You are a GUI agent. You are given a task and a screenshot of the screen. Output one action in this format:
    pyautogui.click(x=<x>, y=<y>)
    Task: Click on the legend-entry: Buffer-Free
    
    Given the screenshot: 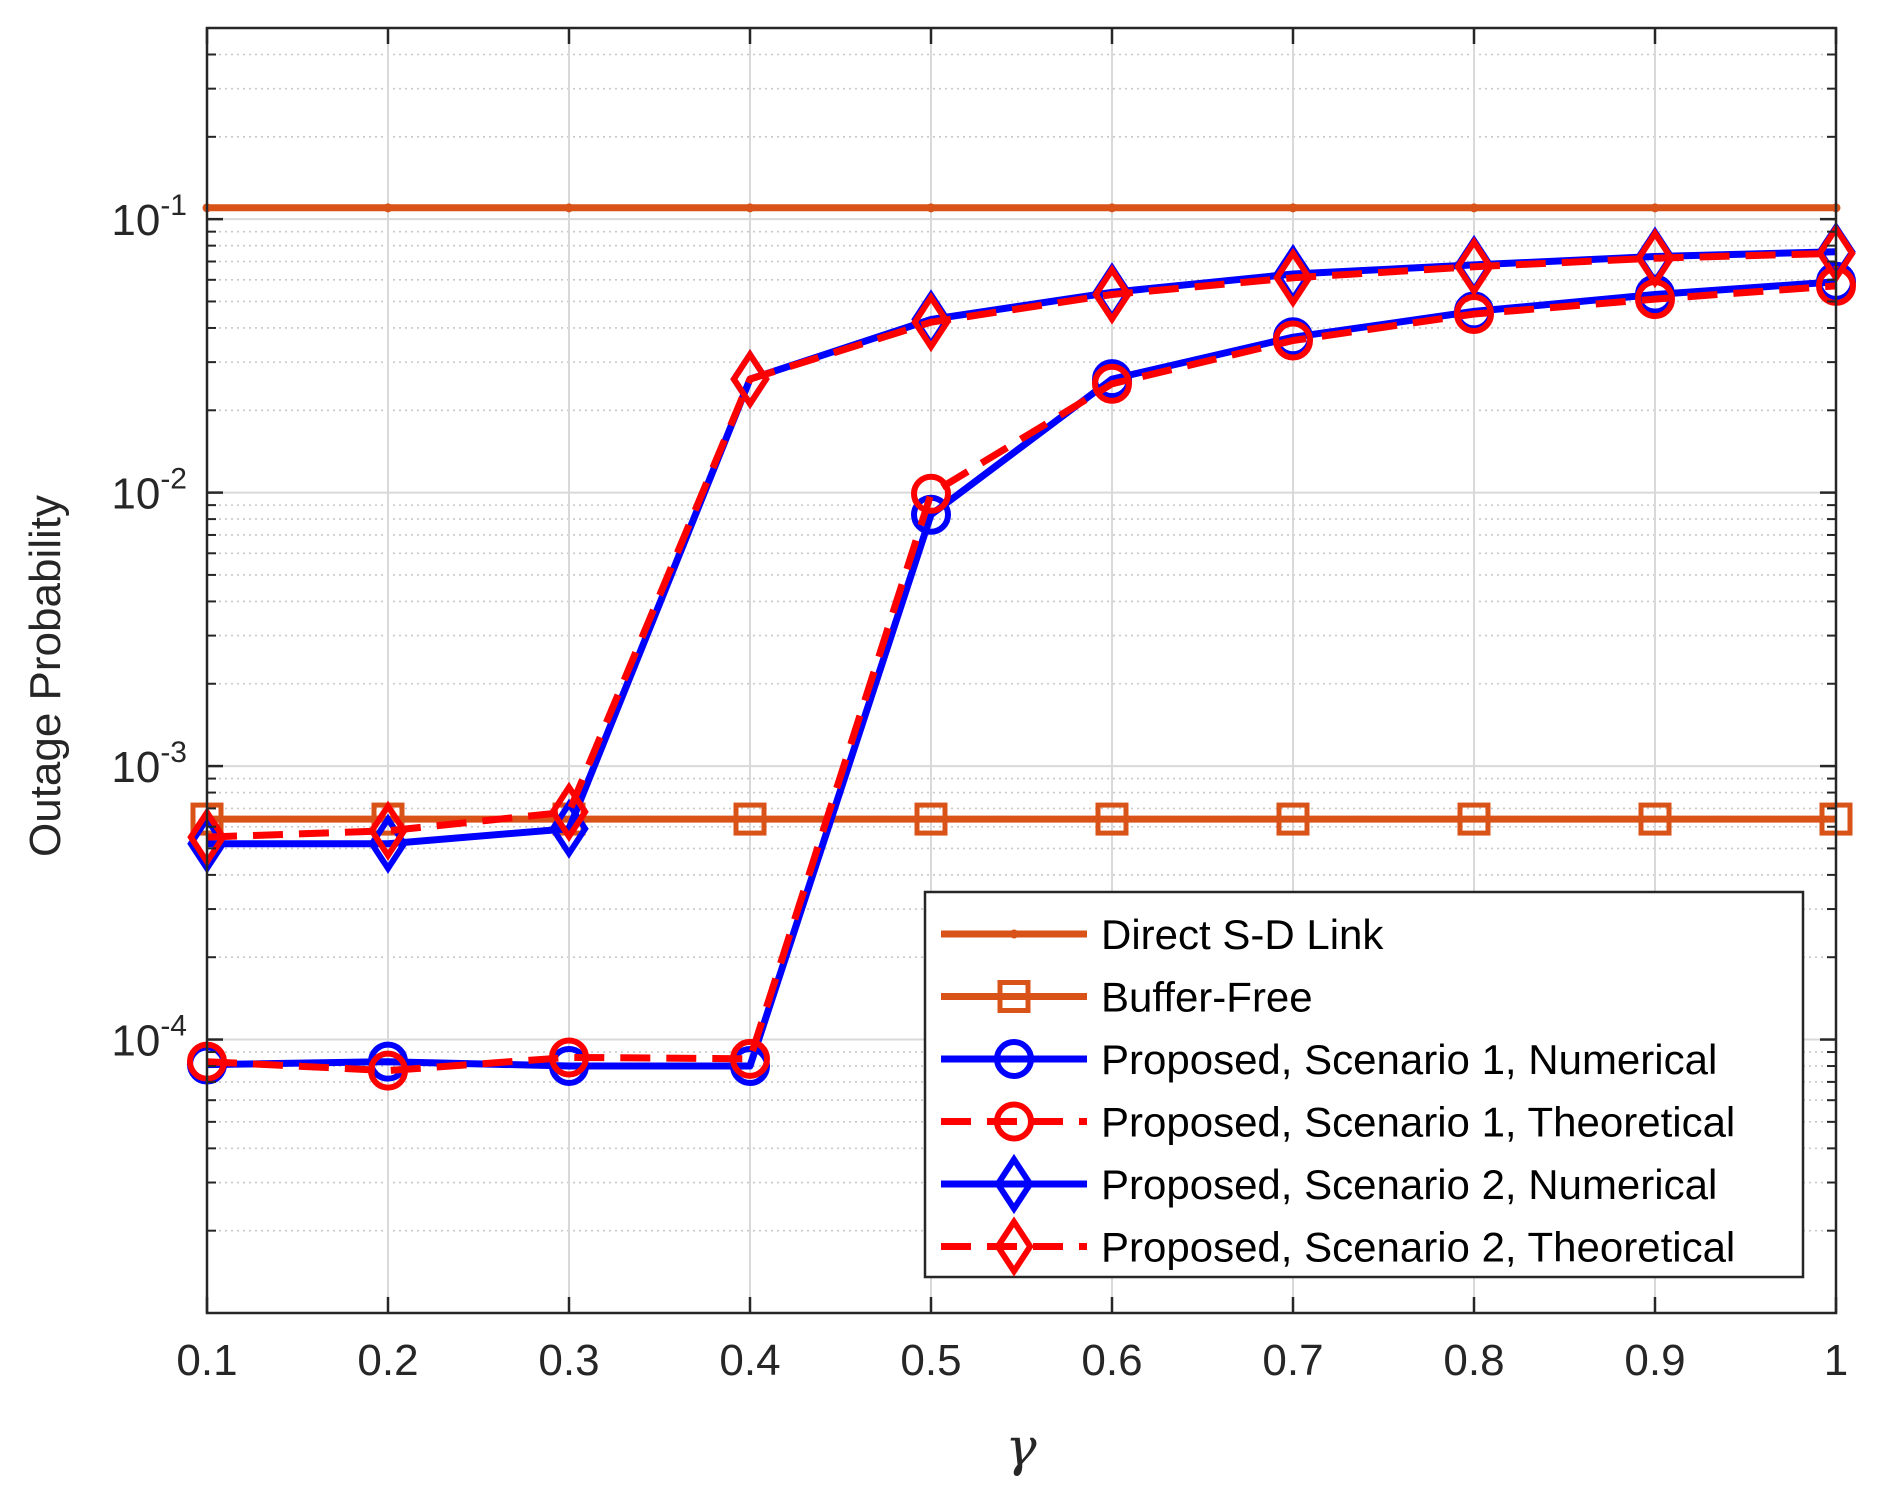 What is the action you would take?
    pyautogui.click(x=1127, y=997)
    